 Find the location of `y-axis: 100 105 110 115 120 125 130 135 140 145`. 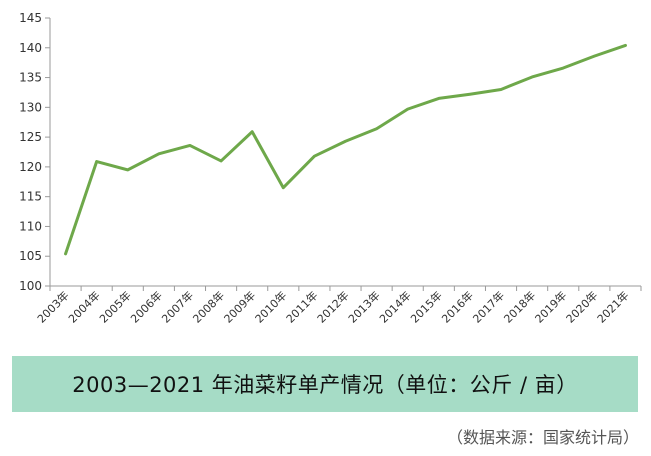

y-axis: 100 105 110 115 120 125 130 135 140 145 is located at coordinates (35, 152).